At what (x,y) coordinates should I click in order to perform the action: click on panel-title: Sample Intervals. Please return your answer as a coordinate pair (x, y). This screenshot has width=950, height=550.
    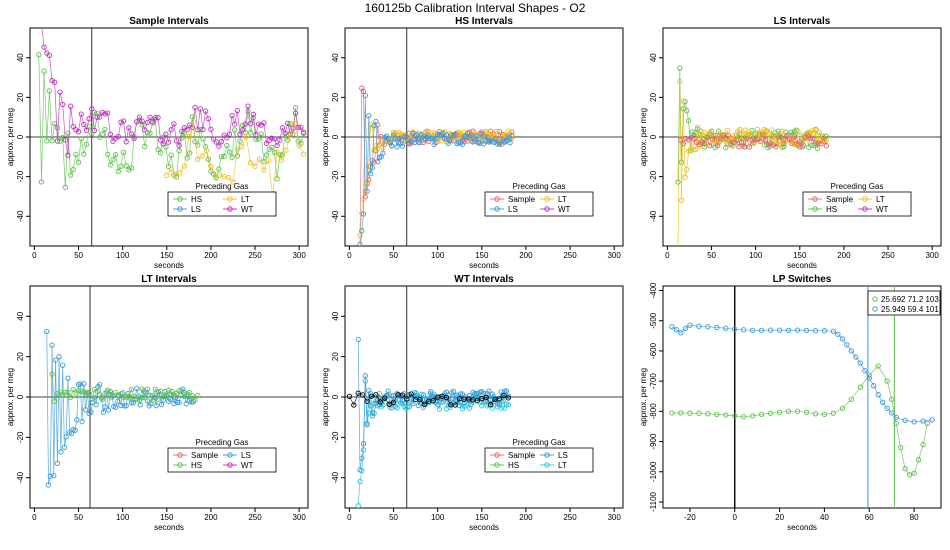
    Looking at the image, I should click on (169, 21).